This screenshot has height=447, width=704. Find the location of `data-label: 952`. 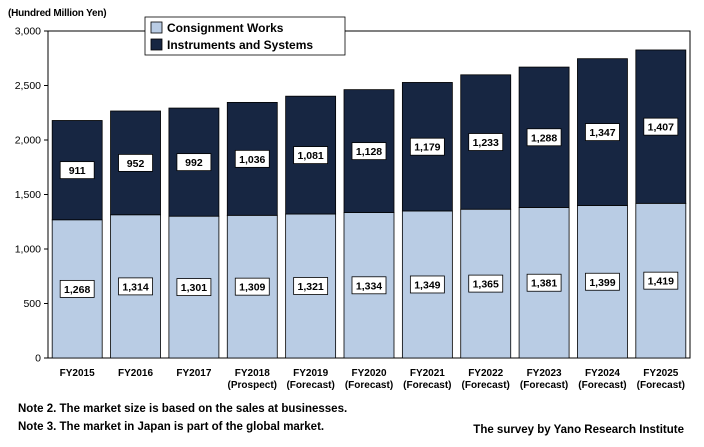

data-label: 952 is located at coordinates (136, 164).